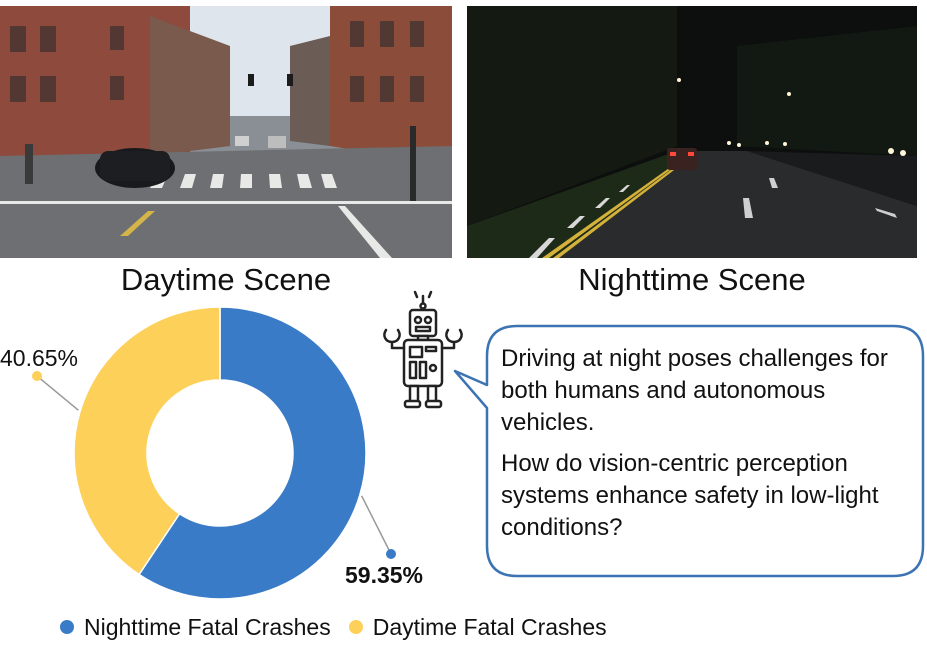 This screenshot has height=652, width=927. Describe the element at coordinates (207, 626) in the screenshot. I see `legend-label-night: Nighttime Fatal Crashes` at that location.